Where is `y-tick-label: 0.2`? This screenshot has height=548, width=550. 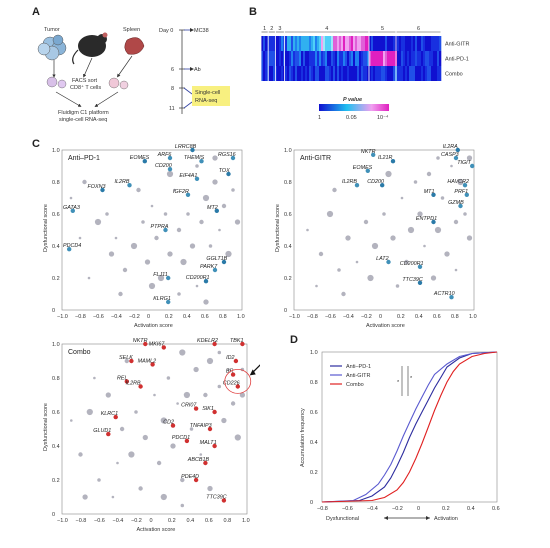 y-tick-label: 0.2 is located at coordinates (314, 473).